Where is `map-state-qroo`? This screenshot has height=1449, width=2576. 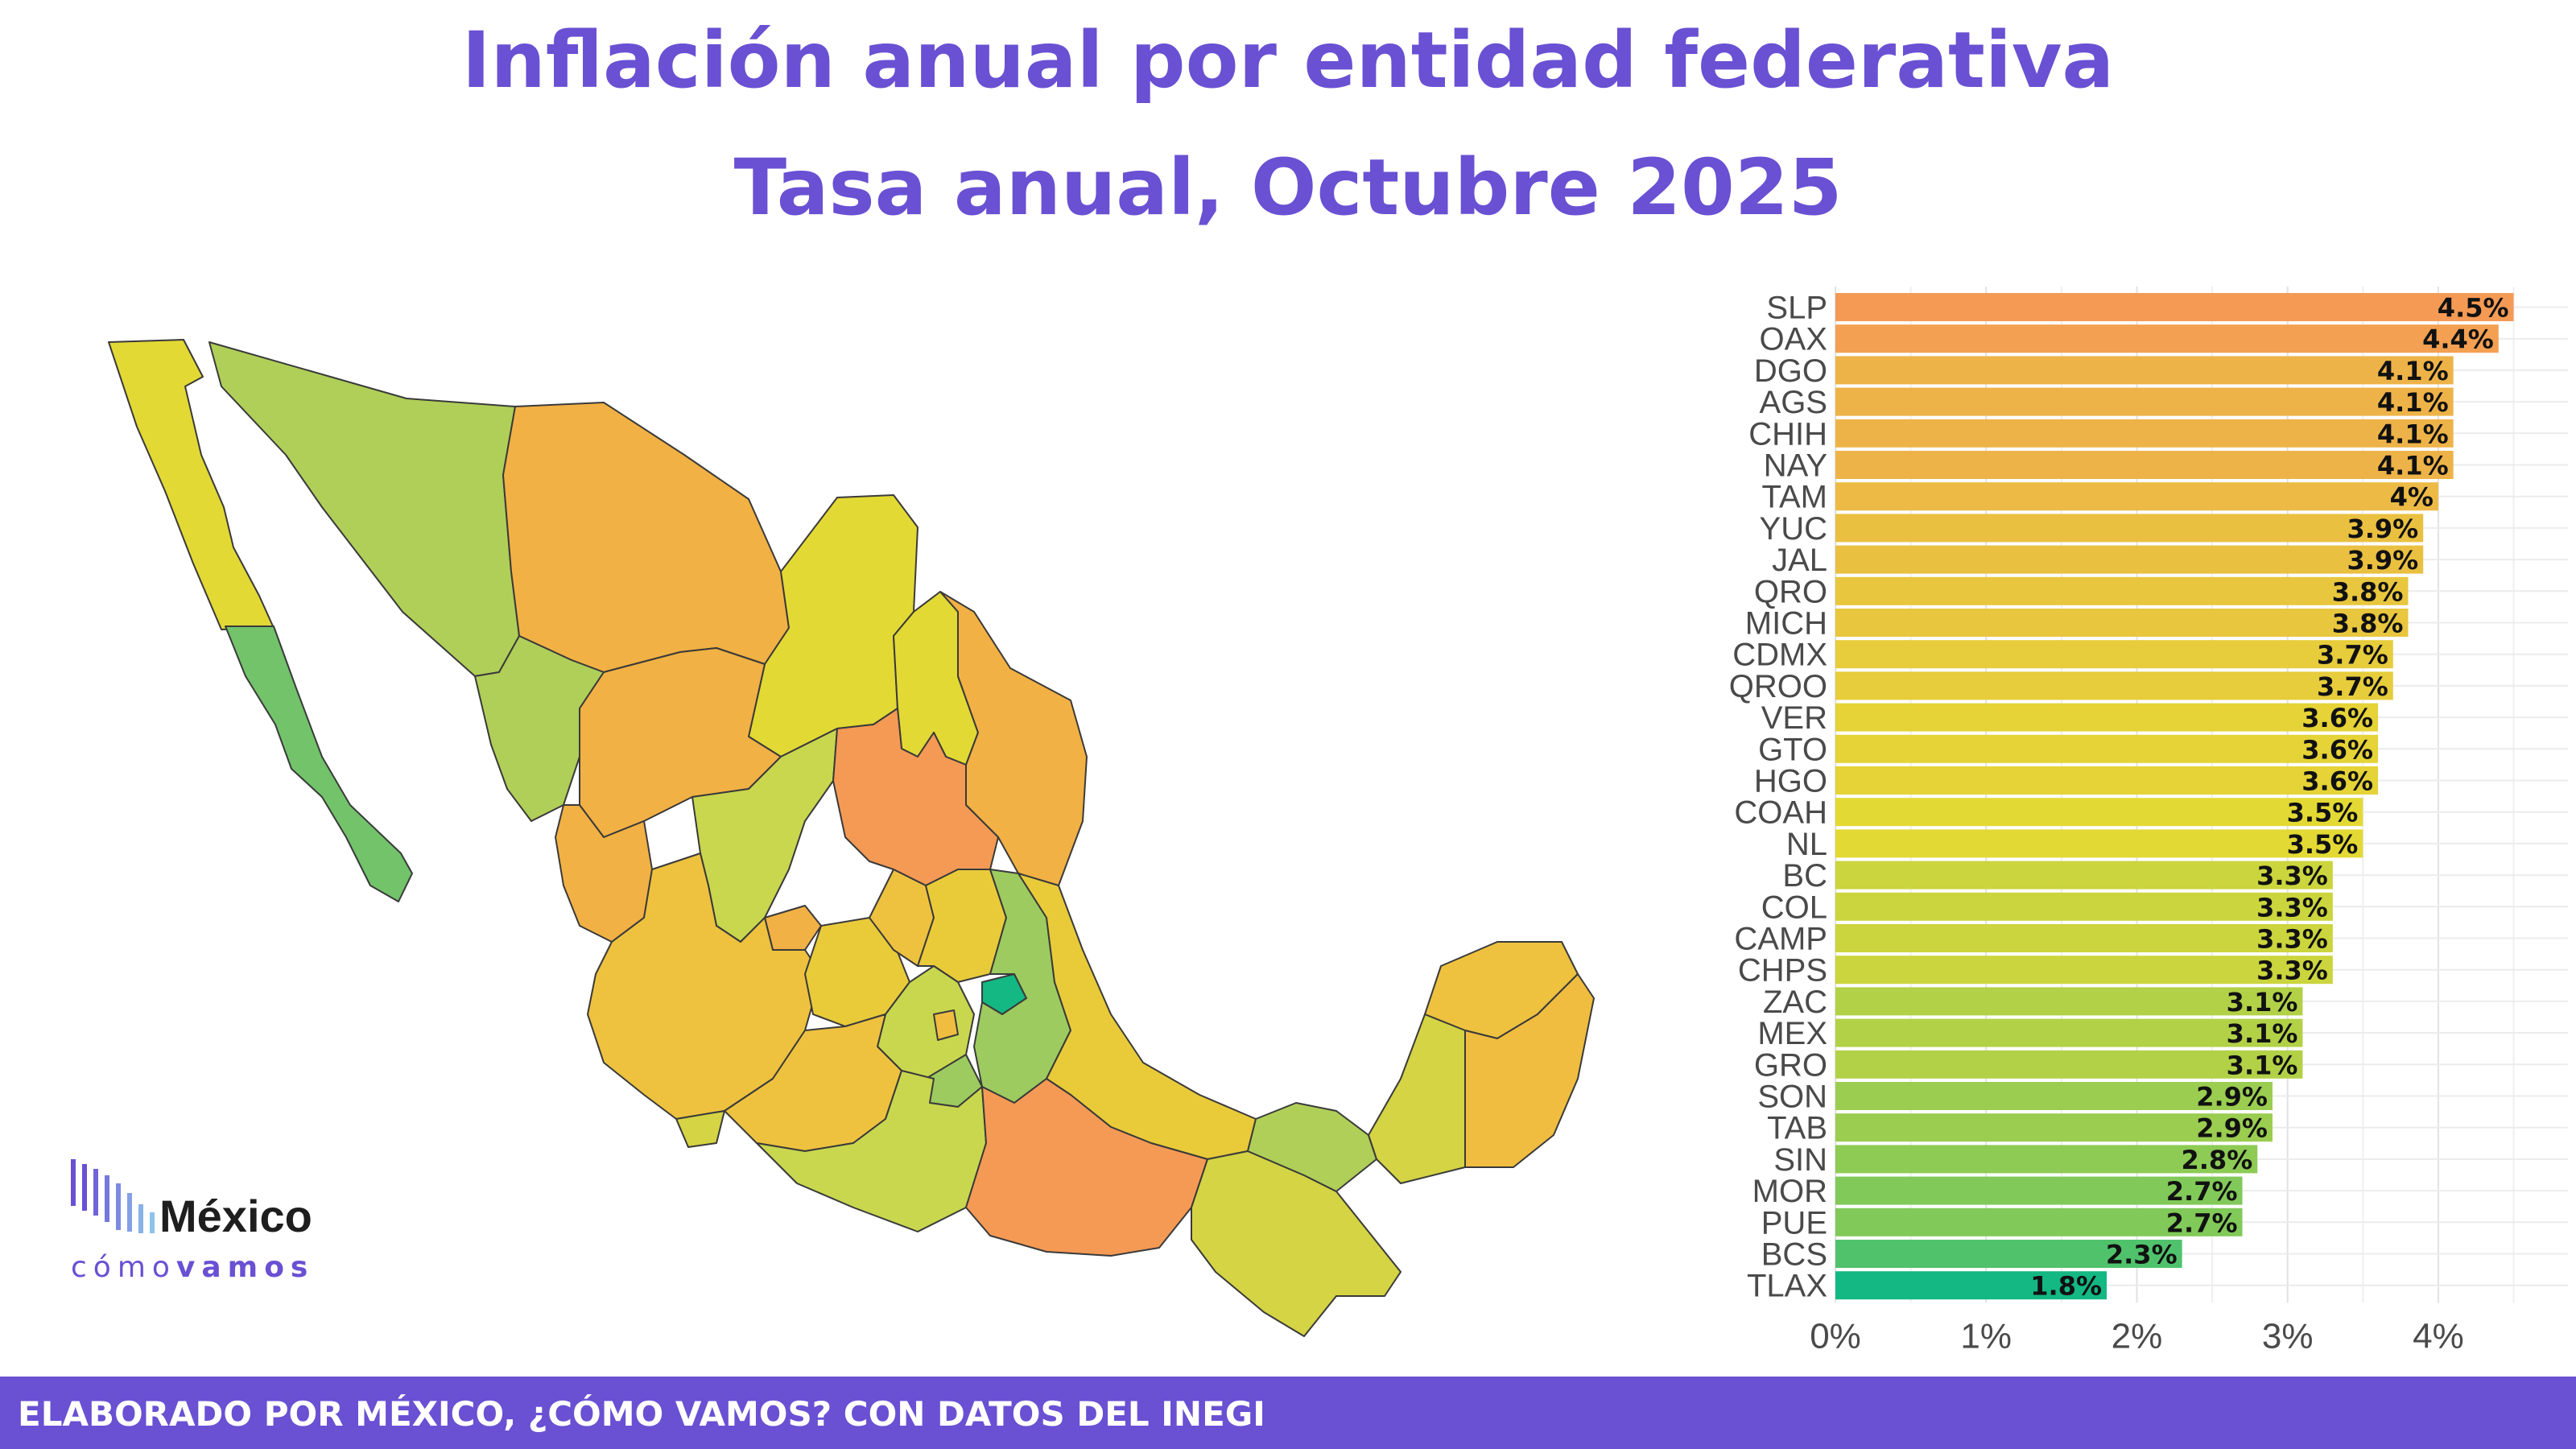
map-state-qroo is located at coordinates (1529, 1070).